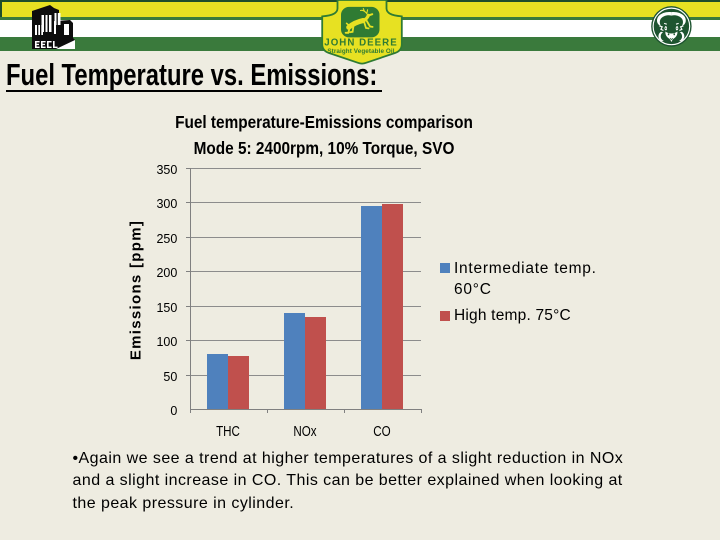 The height and width of the screenshot is (540, 720). Describe the element at coordinates (360, 51) in the screenshot. I see `svg-text: Straight Vegetable Oil` at that location.